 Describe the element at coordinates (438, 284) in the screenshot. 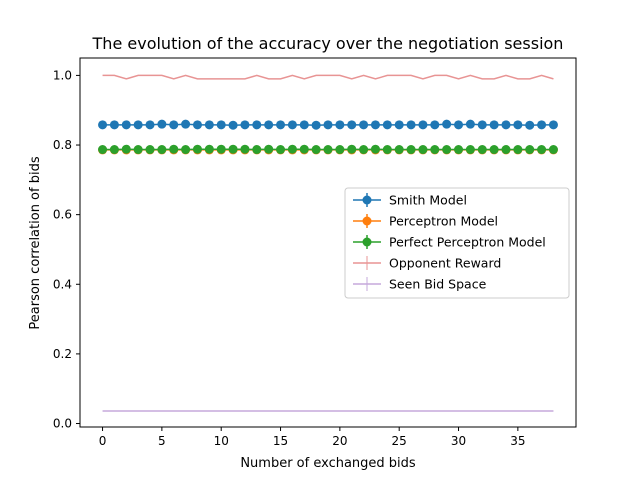

I see `legend-label: Seen Bid Space` at that location.